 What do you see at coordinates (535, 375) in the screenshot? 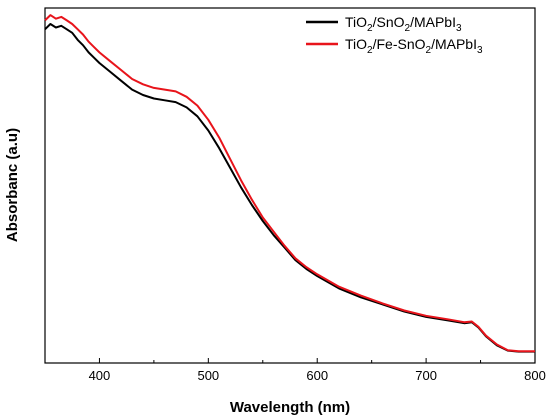
I see `x-tick-label: 800` at bounding box center [535, 375].